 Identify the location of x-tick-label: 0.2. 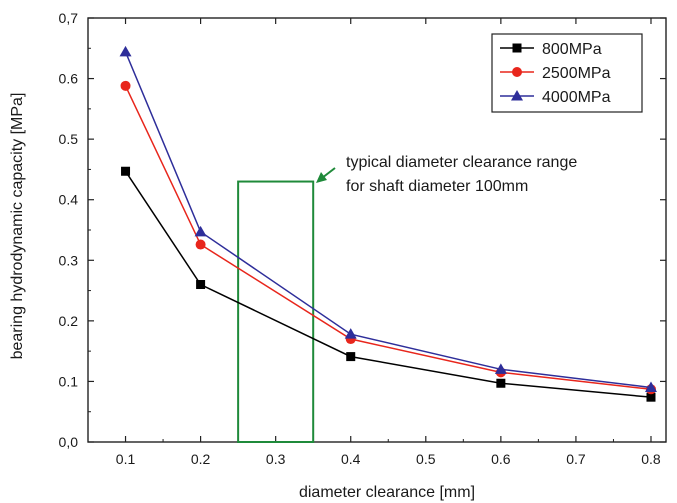
(201, 459).